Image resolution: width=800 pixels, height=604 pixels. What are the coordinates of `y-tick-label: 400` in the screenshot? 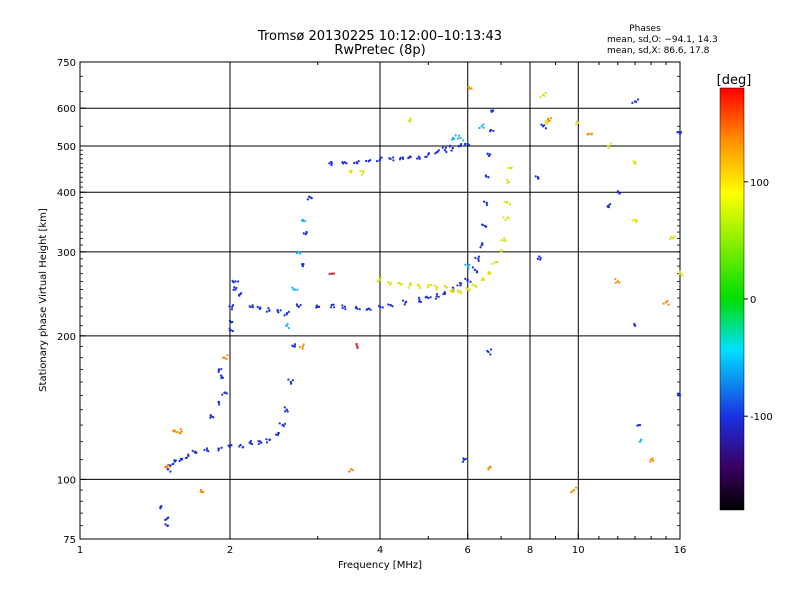 It's located at (66, 193).